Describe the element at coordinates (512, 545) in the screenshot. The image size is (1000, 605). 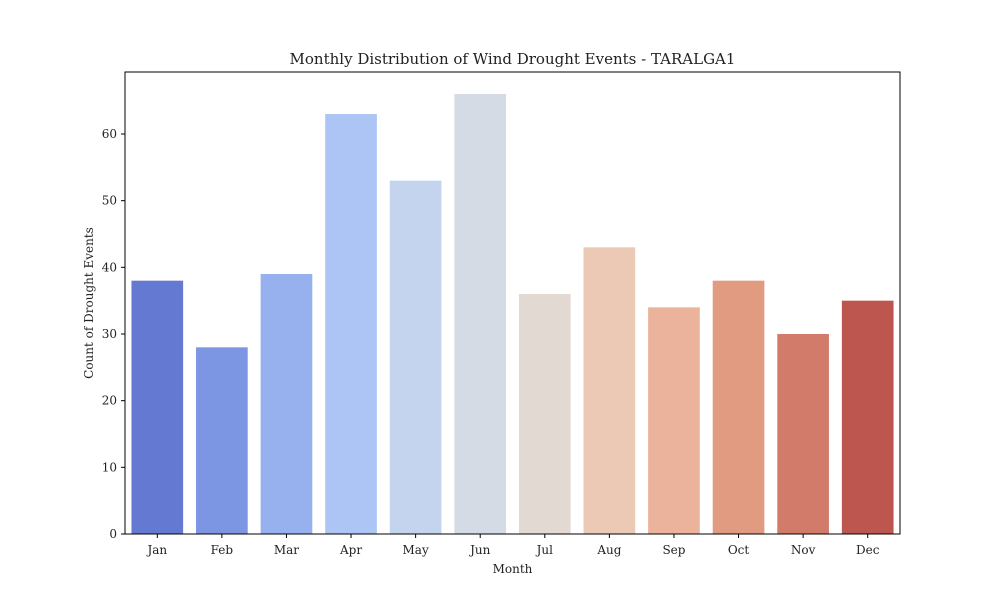
I see `x-axis: Jan Feb Mar Apr May Jun Jul Aug Sep Oct Nov Dec` at that location.